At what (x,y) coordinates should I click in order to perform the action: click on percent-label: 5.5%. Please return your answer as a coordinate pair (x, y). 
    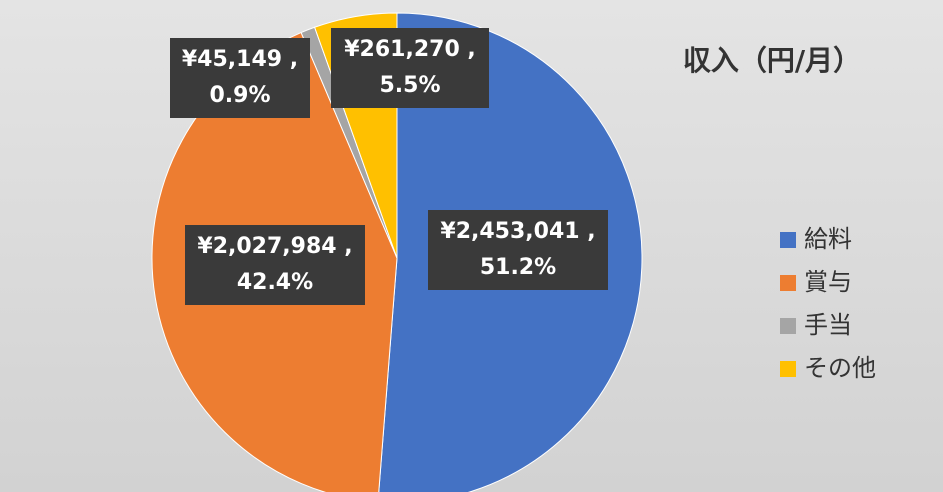
    Looking at the image, I should click on (409, 85).